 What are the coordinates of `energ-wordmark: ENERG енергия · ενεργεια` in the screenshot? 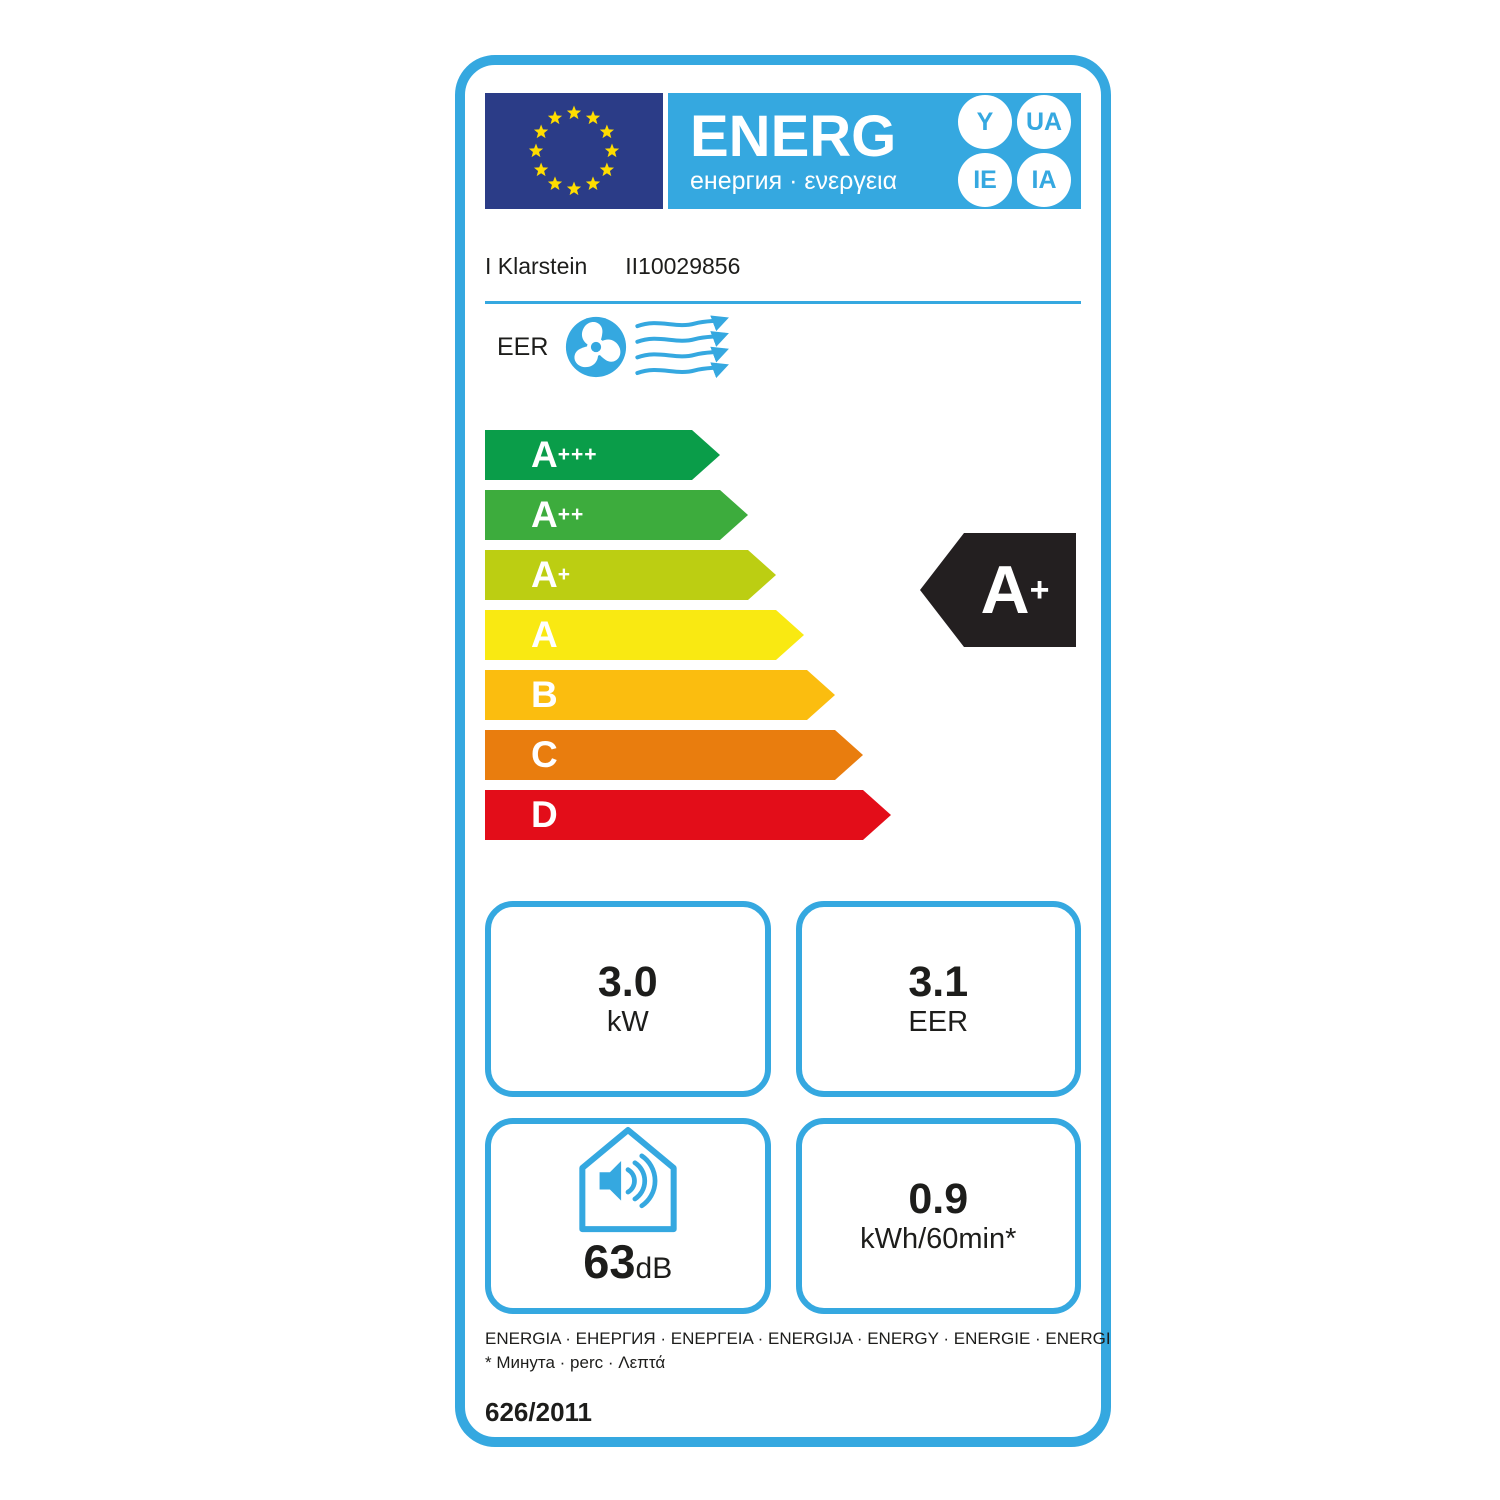 It's located at (793, 151).